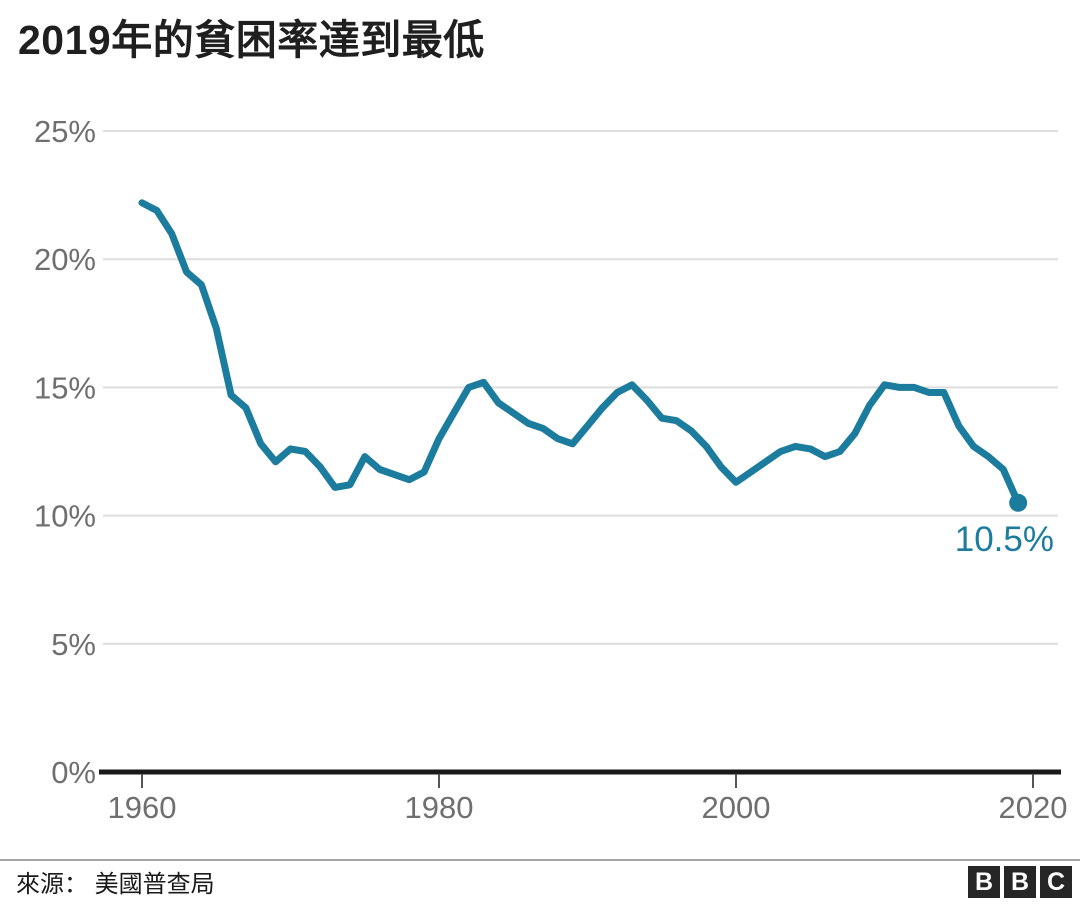 The image size is (1080, 906). What do you see at coordinates (73, 644) in the screenshot?
I see `y-axis-tick-label: 5%` at bounding box center [73, 644].